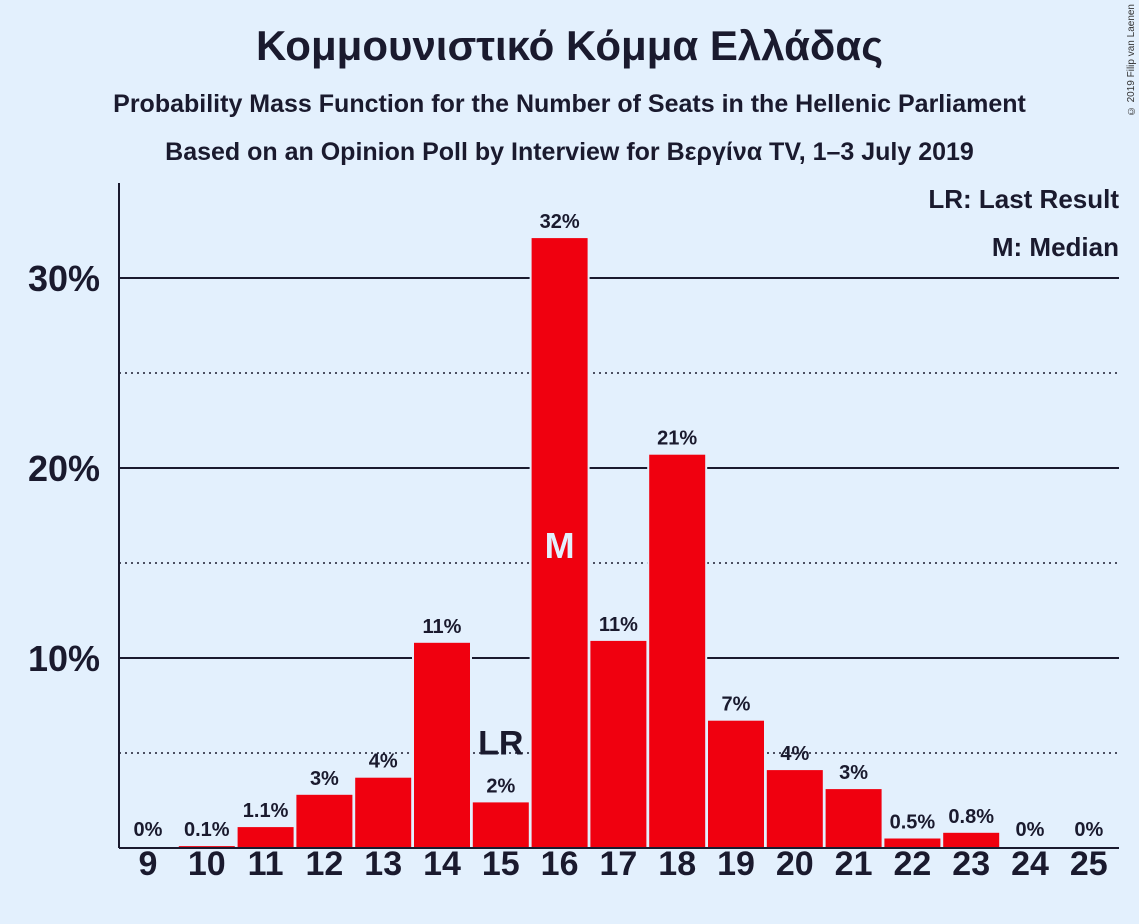 The image size is (1139, 924). I want to click on data-label-20: 4%, so click(794, 754).